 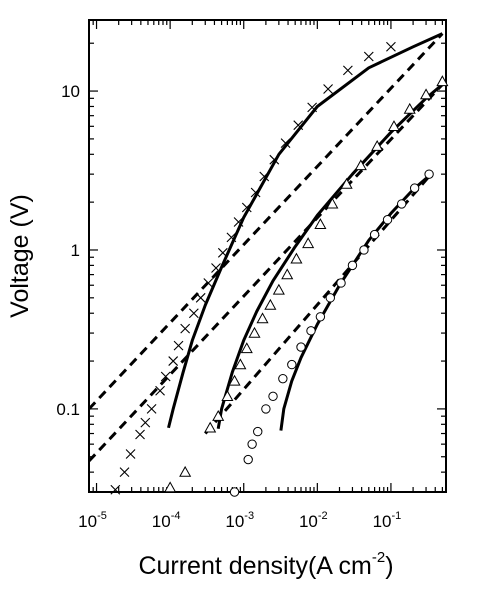 I want to click on y-tick-label: 10, so click(x=70, y=91).